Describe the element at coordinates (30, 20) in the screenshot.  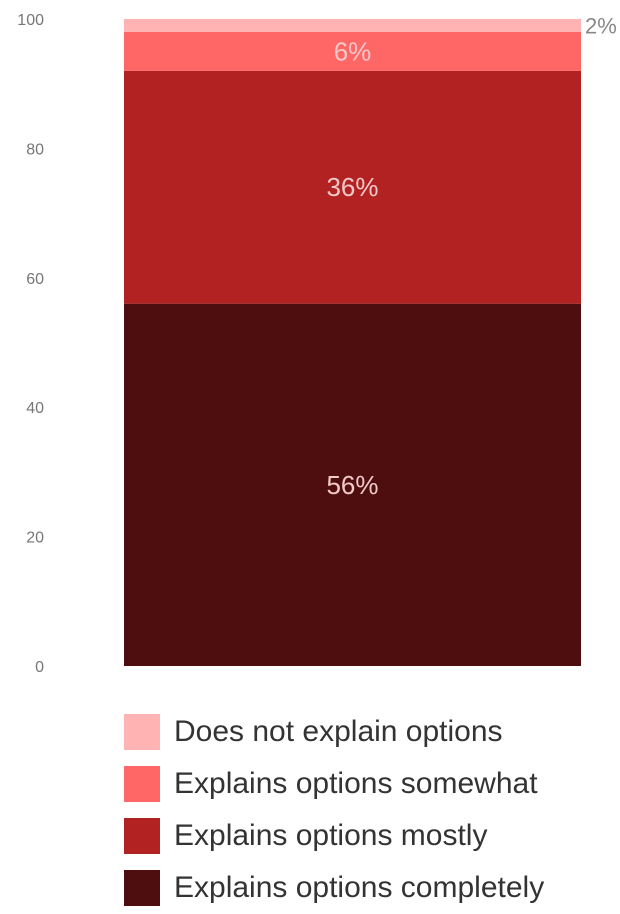
I see `y-tick-label-100: 100` at that location.